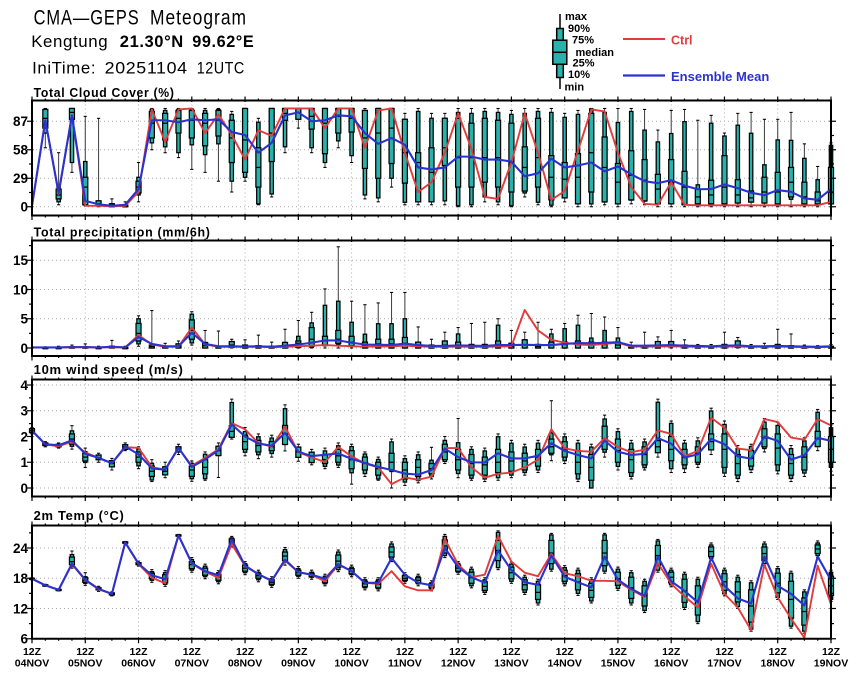 This screenshot has width=860, height=678. I want to click on svg-text: 18NOV, so click(778, 664).